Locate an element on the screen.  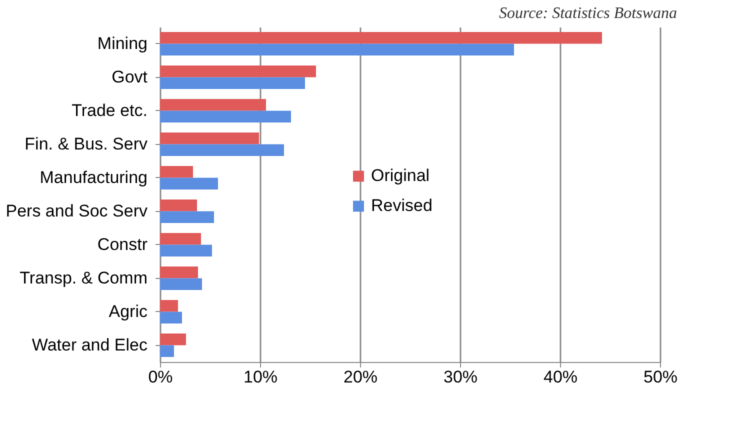
y-tick-label: Trade etc. is located at coordinates (110, 110).